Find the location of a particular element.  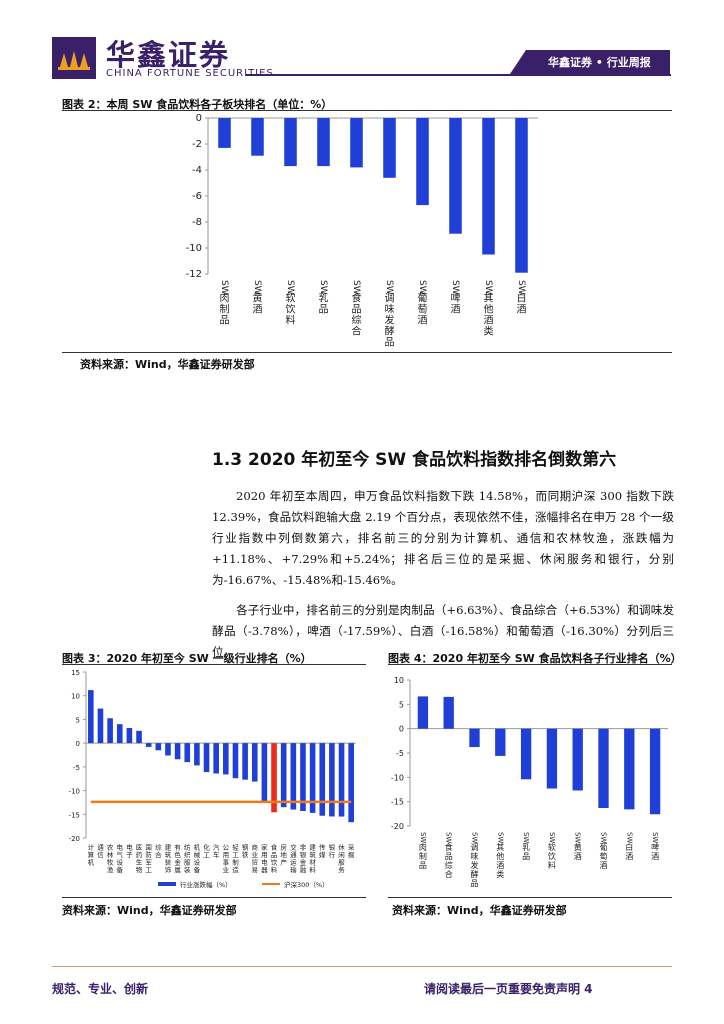

svg-text: 建 is located at coordinates (168, 847).